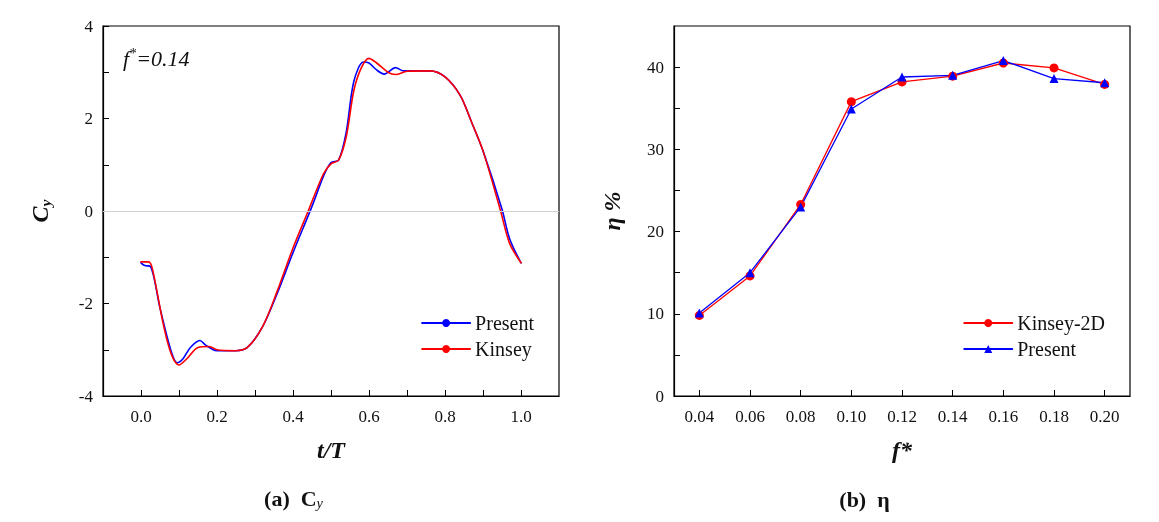 This screenshot has width=1159, height=522. What do you see at coordinates (294, 499) in the screenshot?
I see `text: (a) Cy` at bounding box center [294, 499].